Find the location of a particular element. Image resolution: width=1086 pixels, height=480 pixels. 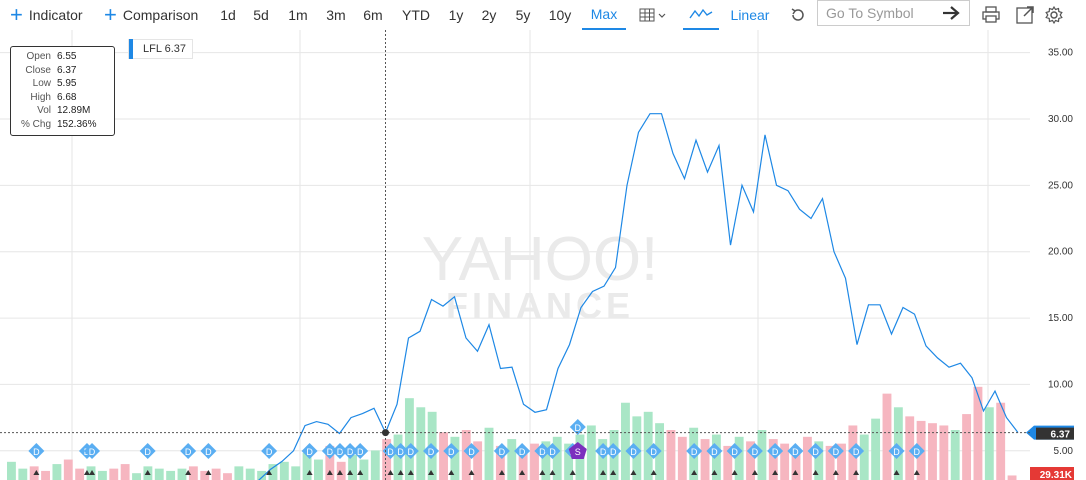

range-10y: 10y is located at coordinates (560, 15).